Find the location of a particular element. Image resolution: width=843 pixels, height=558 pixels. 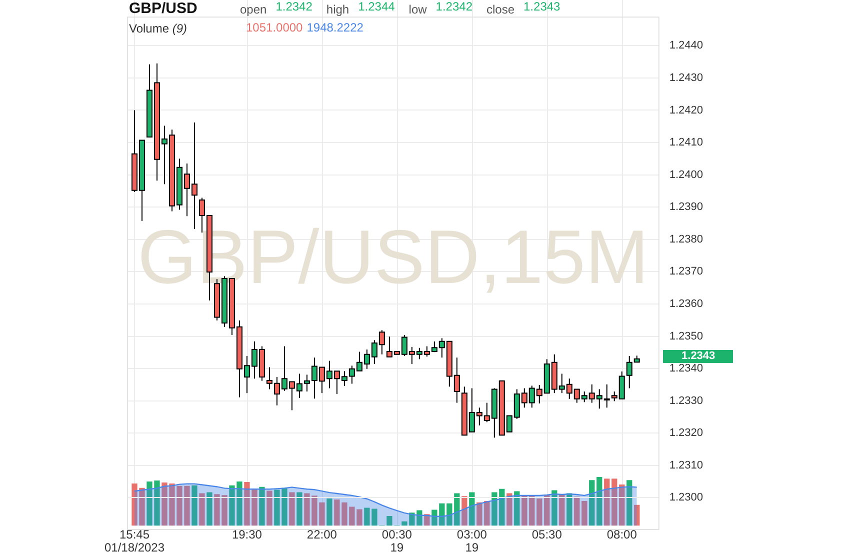

y-tick-label: 1.2390 is located at coordinates (686, 207).